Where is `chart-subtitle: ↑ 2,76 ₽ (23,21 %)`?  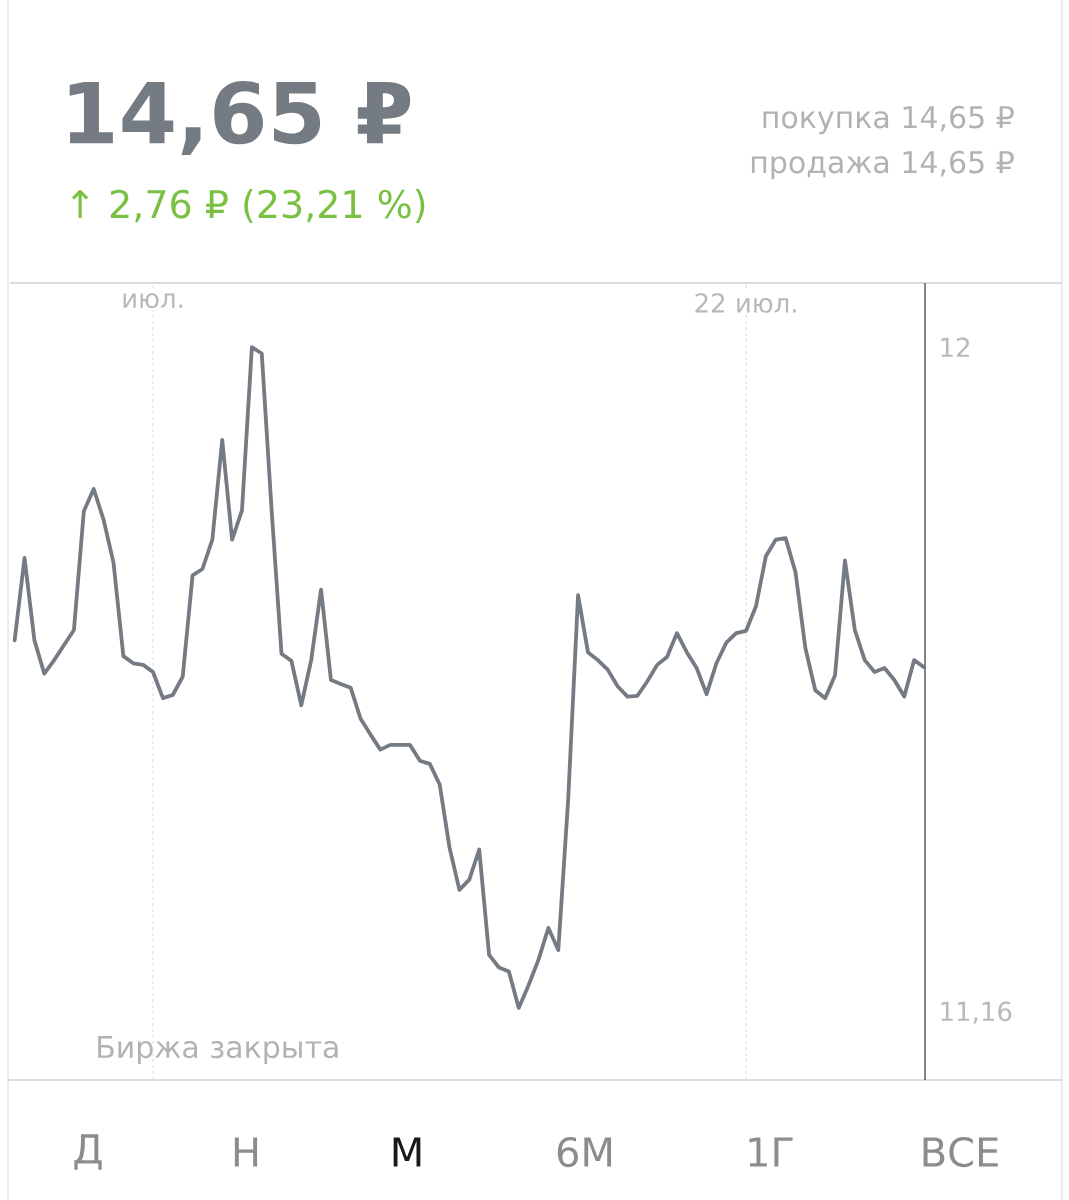 chart-subtitle: ↑ 2,76 ₽ (23,21 %) is located at coordinates (248, 206).